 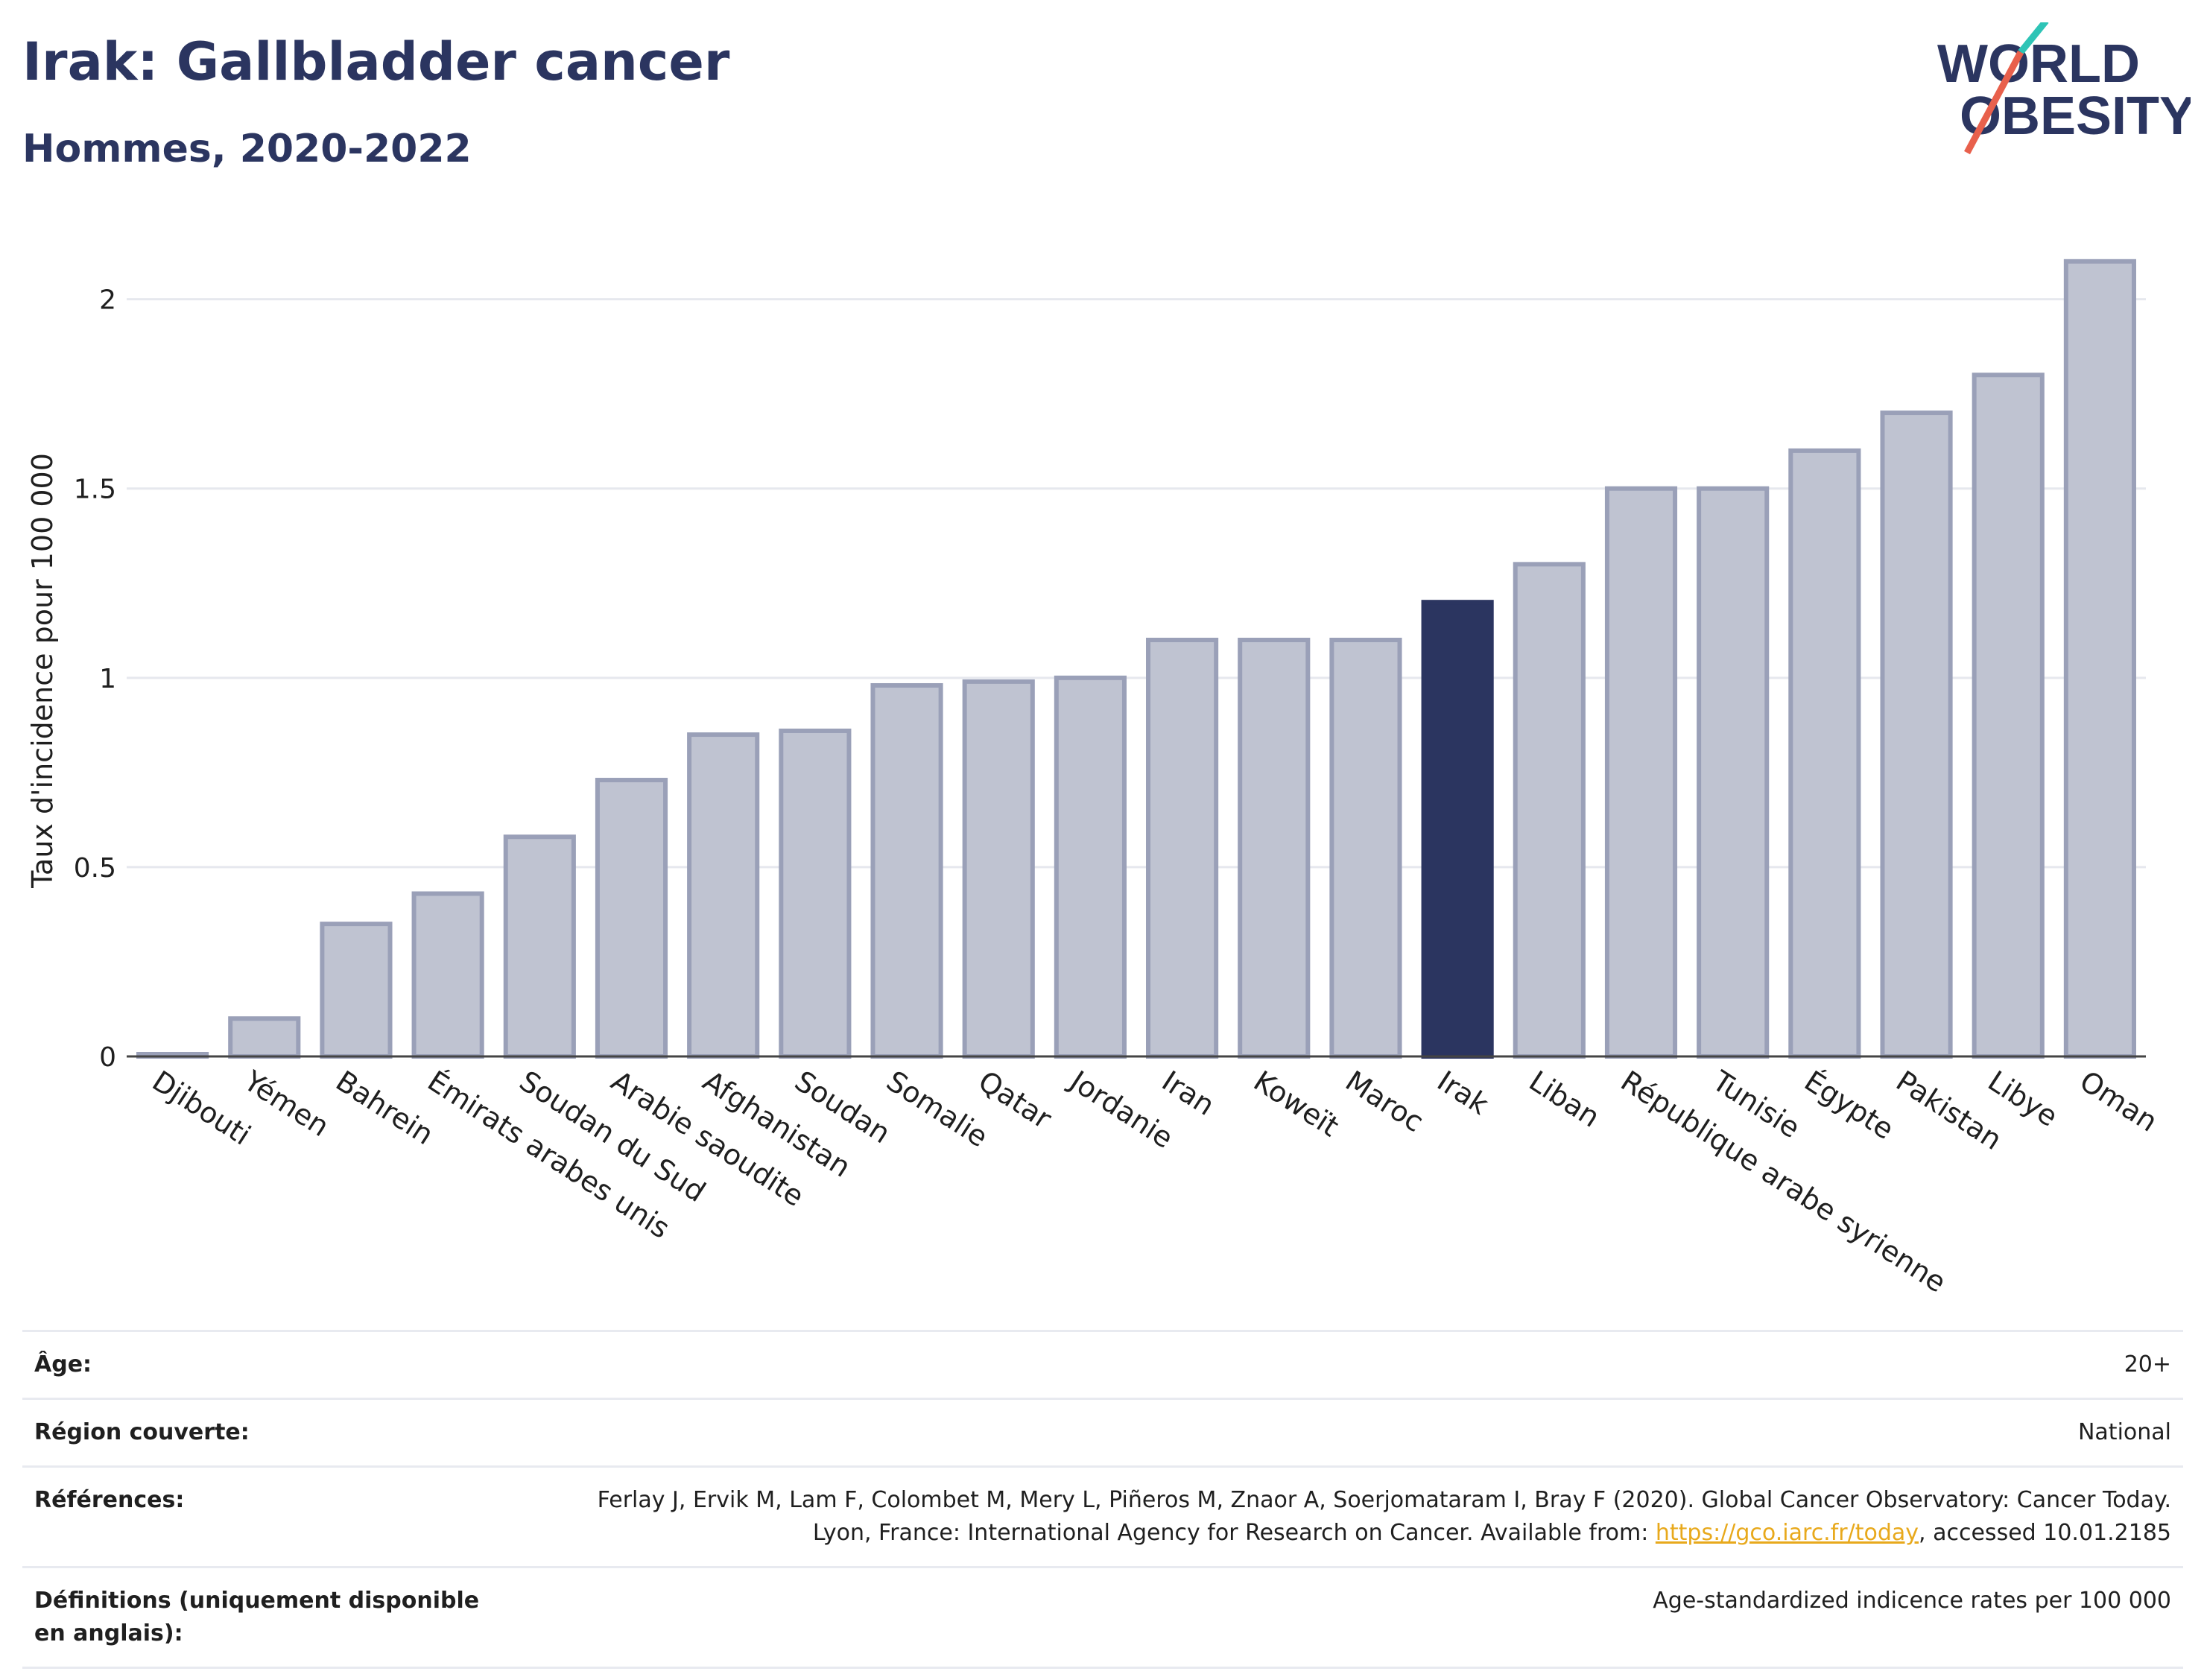 What do you see at coordinates (937, 1109) in the screenshot?
I see `x-tick-label: Somalie` at bounding box center [937, 1109].